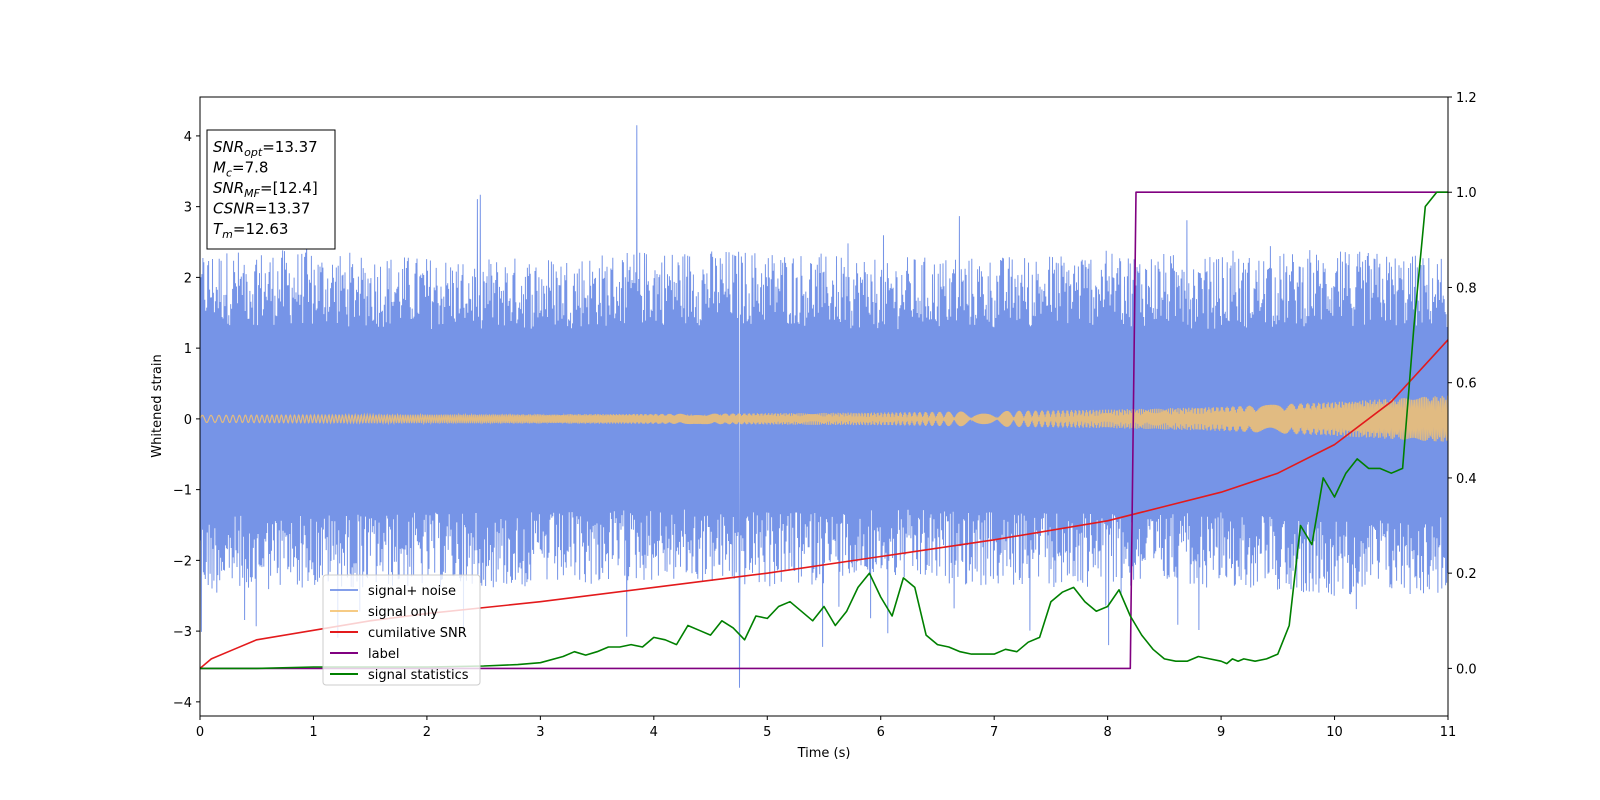  What do you see at coordinates (313, 732) in the screenshot?
I see `x-tick-label: 1` at bounding box center [313, 732].